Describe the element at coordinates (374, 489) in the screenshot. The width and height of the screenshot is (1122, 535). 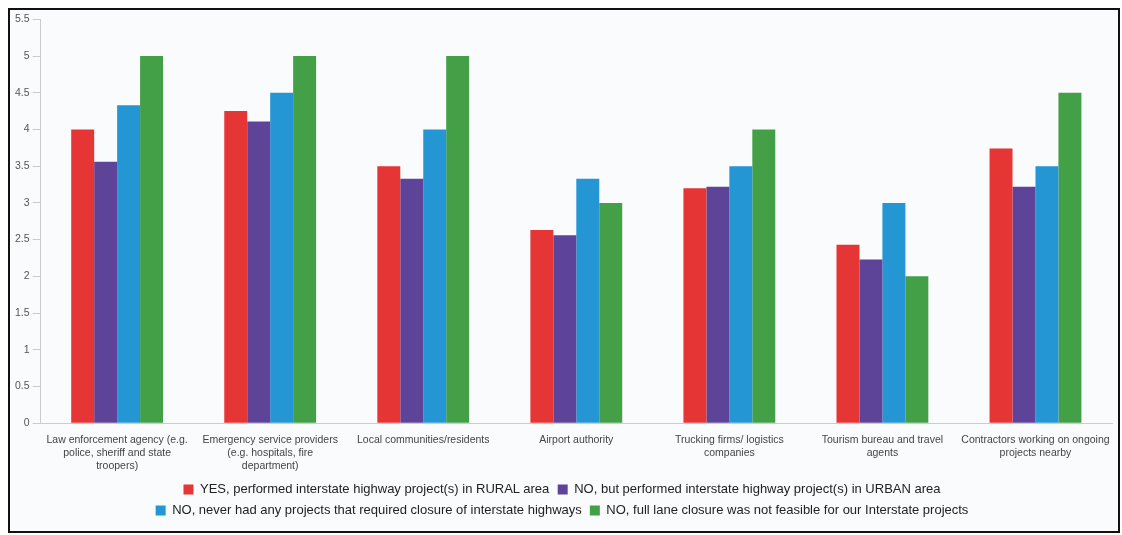
I see `legend-label: YES, performed interstate highway project(s) in RURAL area` at that location.